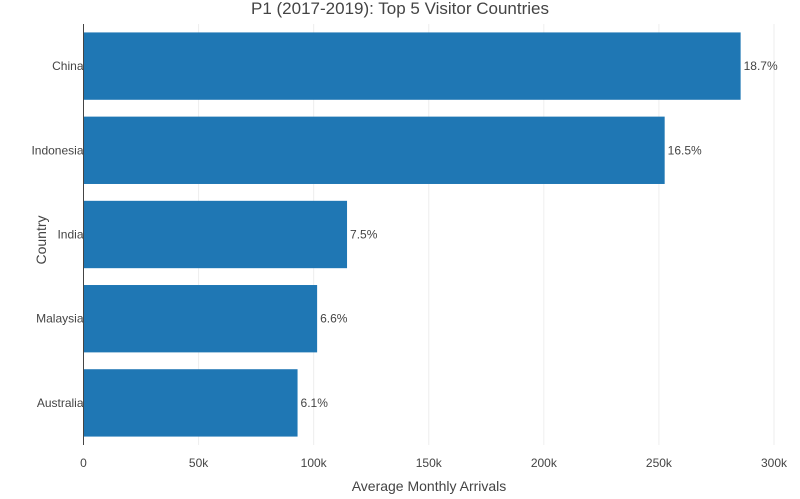  I want to click on data-label: 6.6%, so click(334, 319).